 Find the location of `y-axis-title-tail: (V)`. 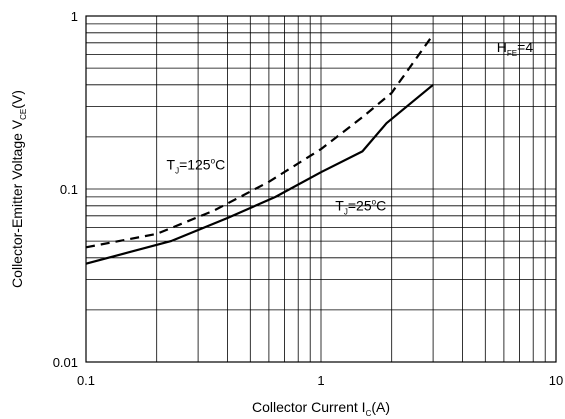

y-axis-title-tail: (V) is located at coordinates (17, 99).